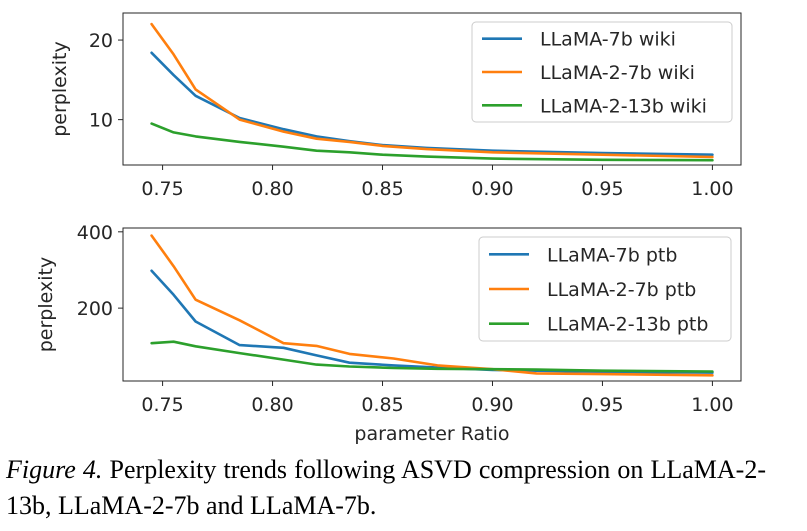 This screenshot has height=531, width=807. Describe the element at coordinates (432, 103) in the screenshot. I see `series-line-llama-7b-wiki` at that location.